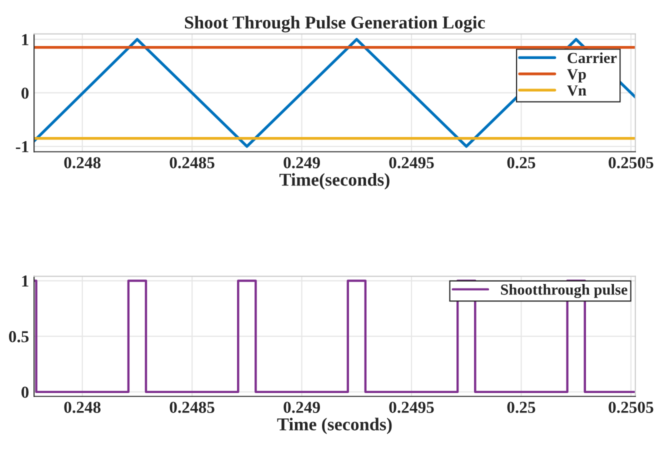 The height and width of the screenshot is (453, 655). I want to click on legend-label: Carrier, so click(592, 58).